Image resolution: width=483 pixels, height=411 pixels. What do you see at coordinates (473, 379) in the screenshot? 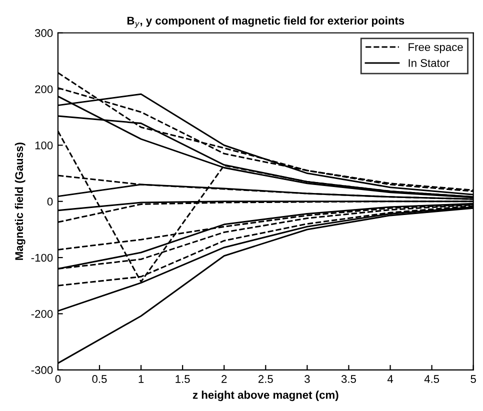
I see `x-tick-label: 5` at bounding box center [473, 379].